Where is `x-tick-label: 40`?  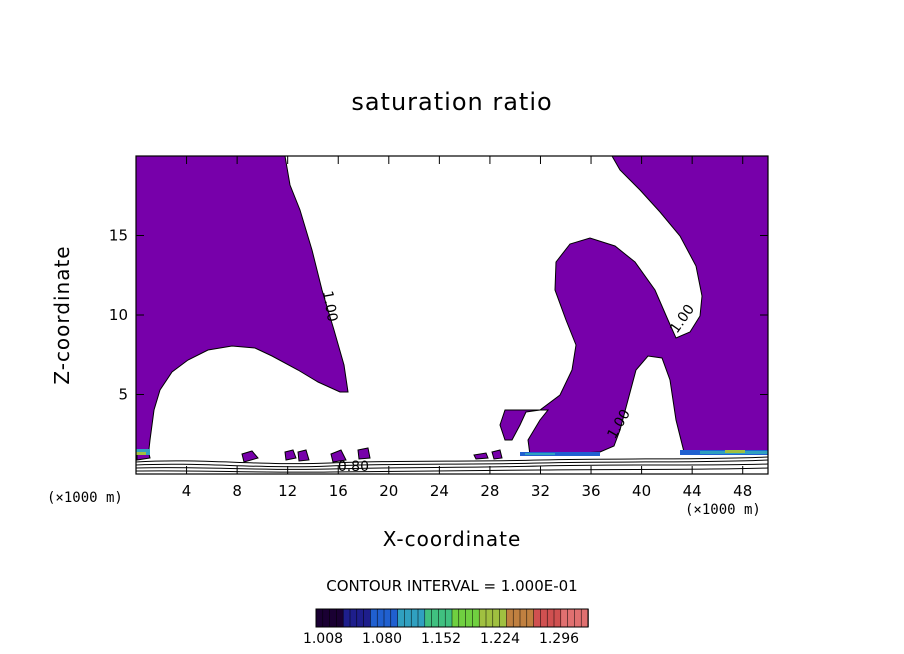
x-tick-label: 40 is located at coordinates (641, 491).